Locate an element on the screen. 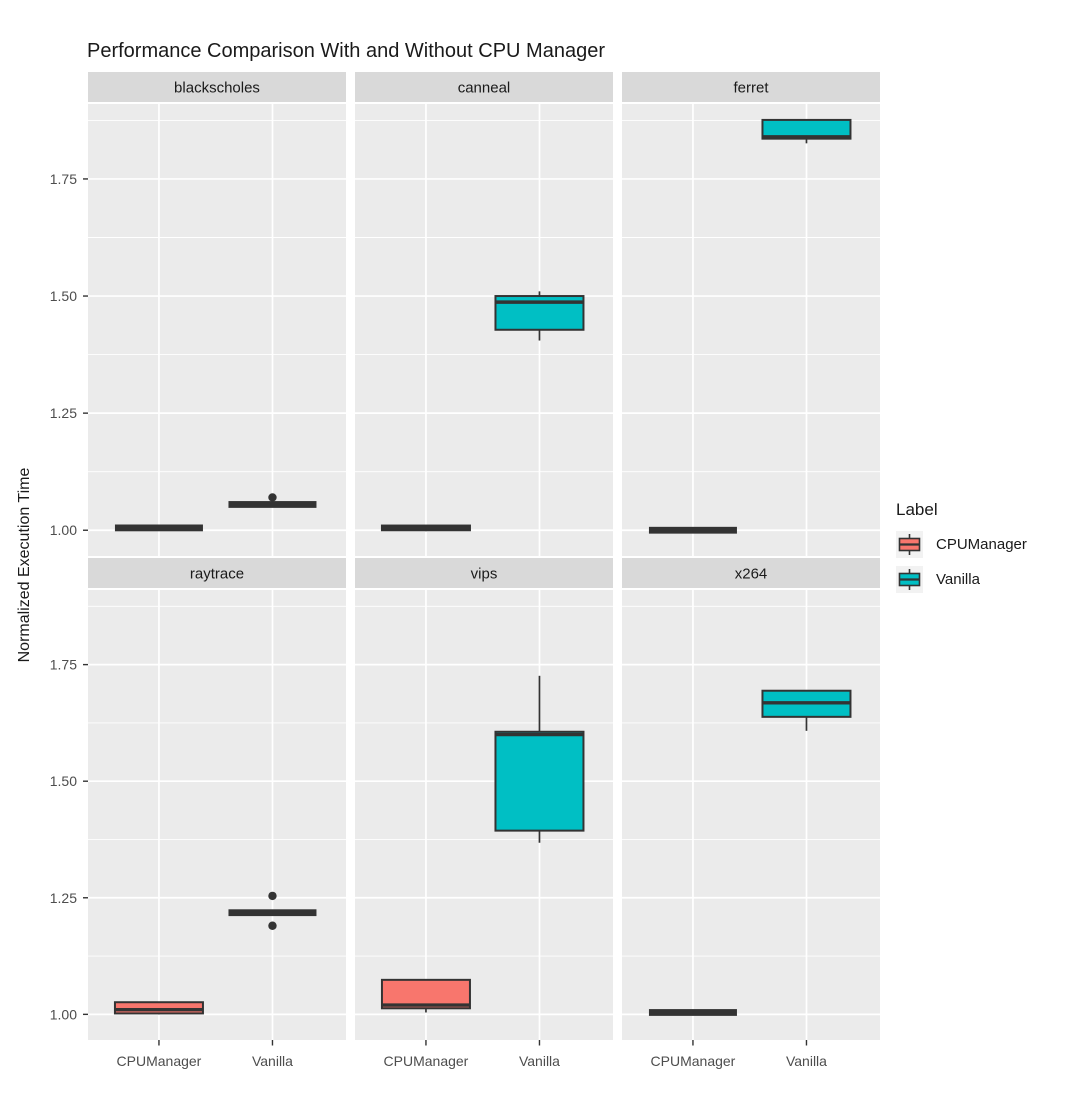 This screenshot has width=1078, height=1110. legend-label-cpumanager: CPUManager is located at coordinates (981, 544).